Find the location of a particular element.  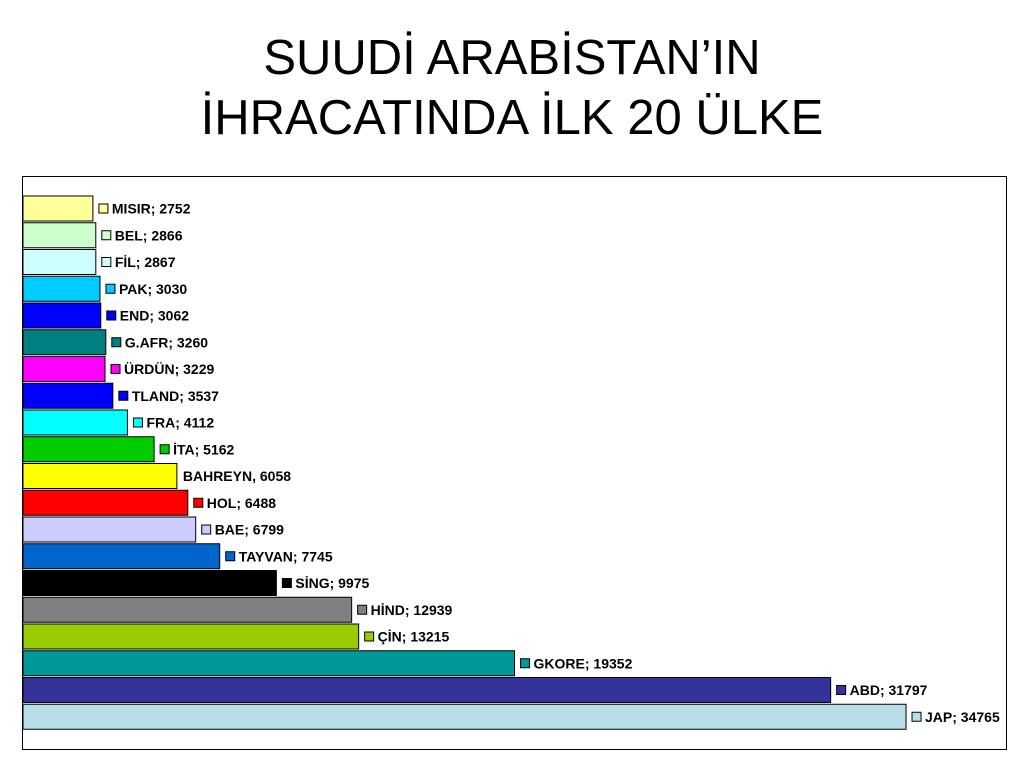

legend-key-hind is located at coordinates (362, 609).